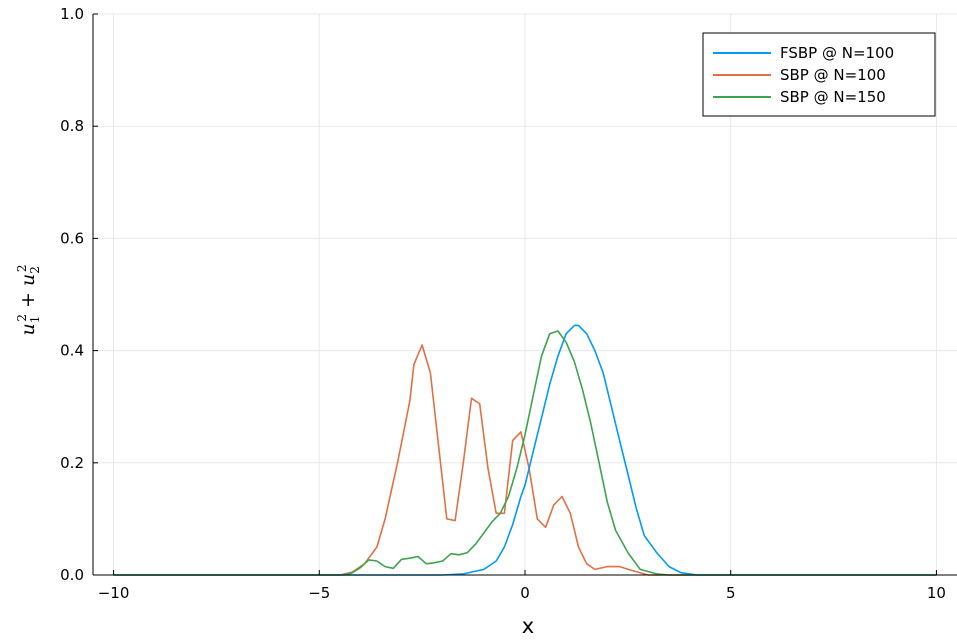  I want to click on y-tick-label-5: 1.0, so click(72, 14).